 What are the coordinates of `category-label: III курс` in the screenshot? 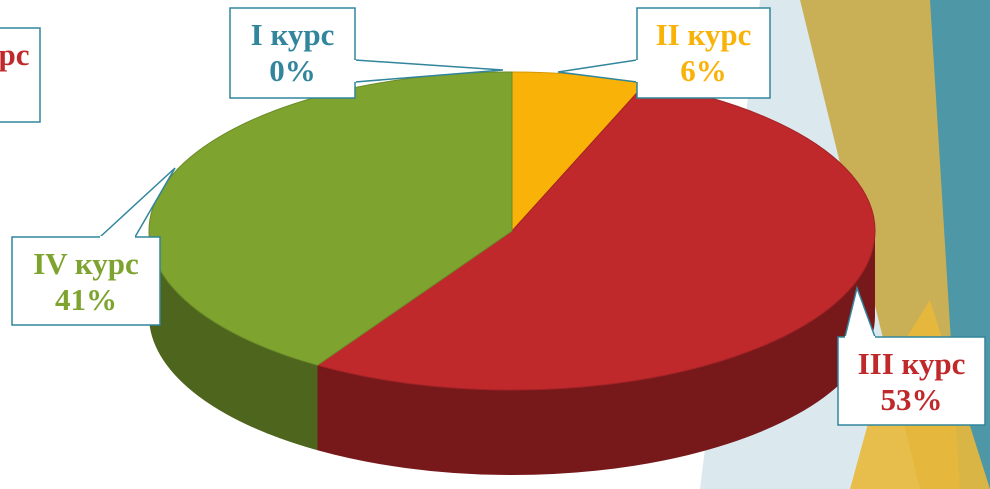 It's located at (912, 363).